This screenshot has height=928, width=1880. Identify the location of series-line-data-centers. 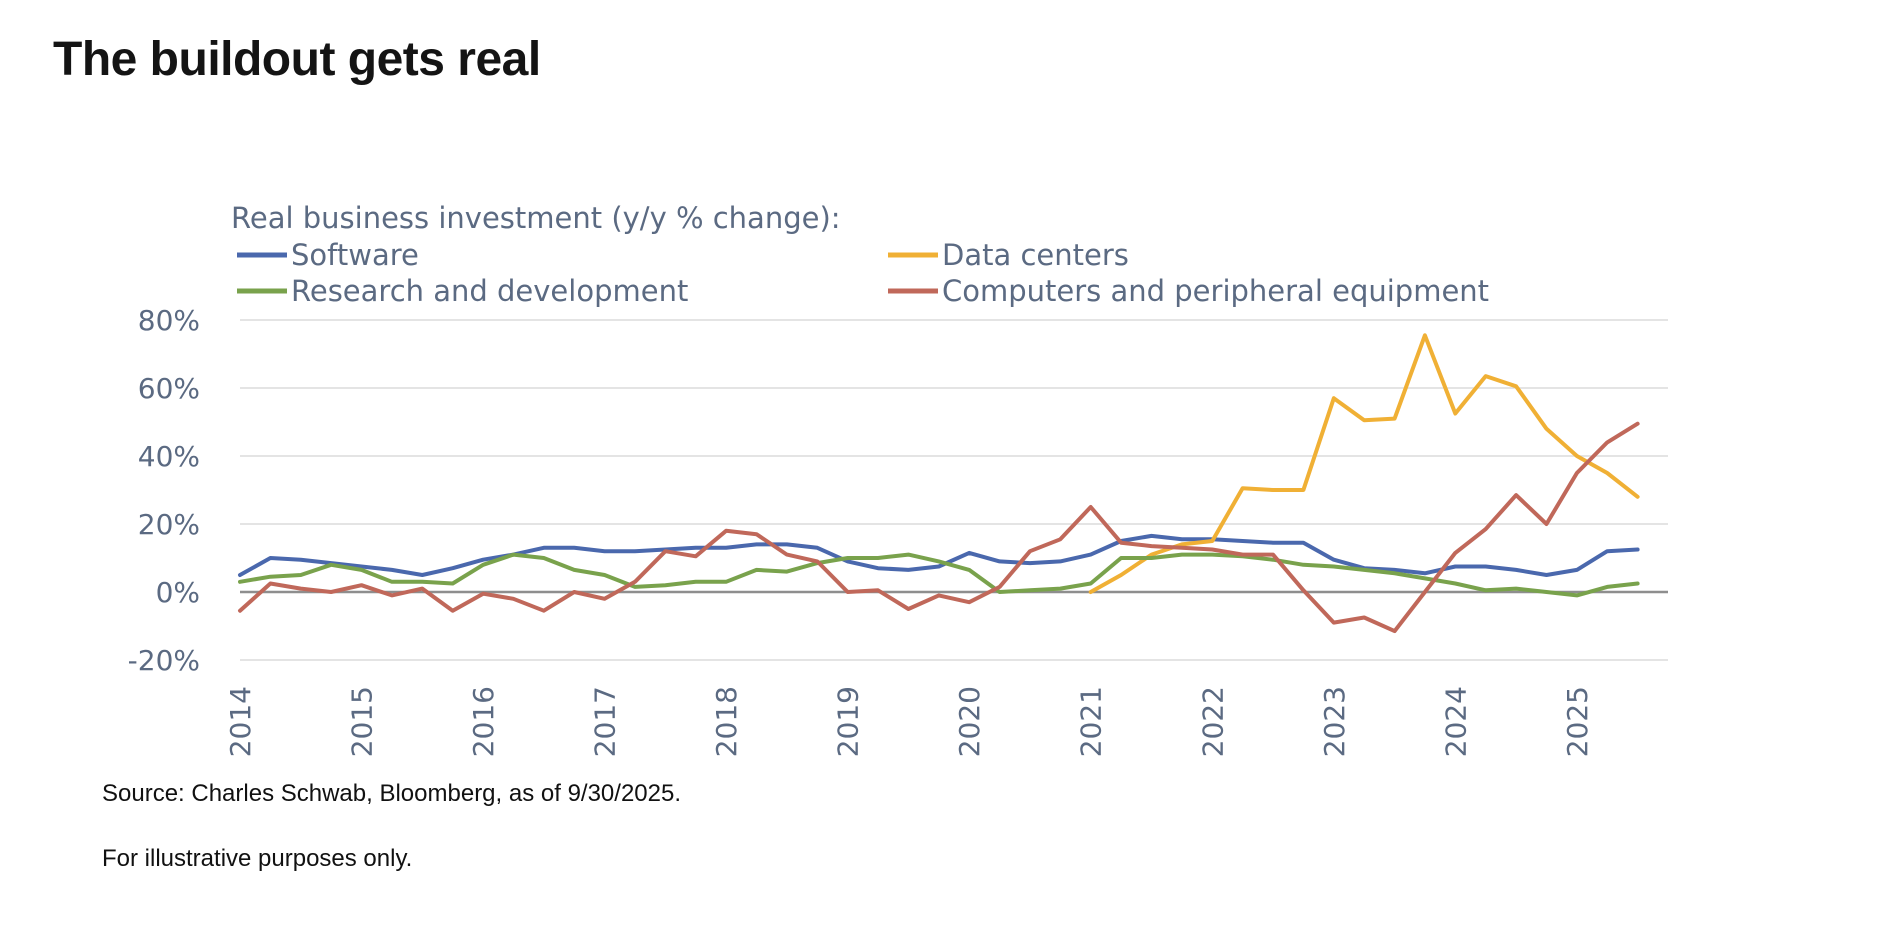
(1364, 463).